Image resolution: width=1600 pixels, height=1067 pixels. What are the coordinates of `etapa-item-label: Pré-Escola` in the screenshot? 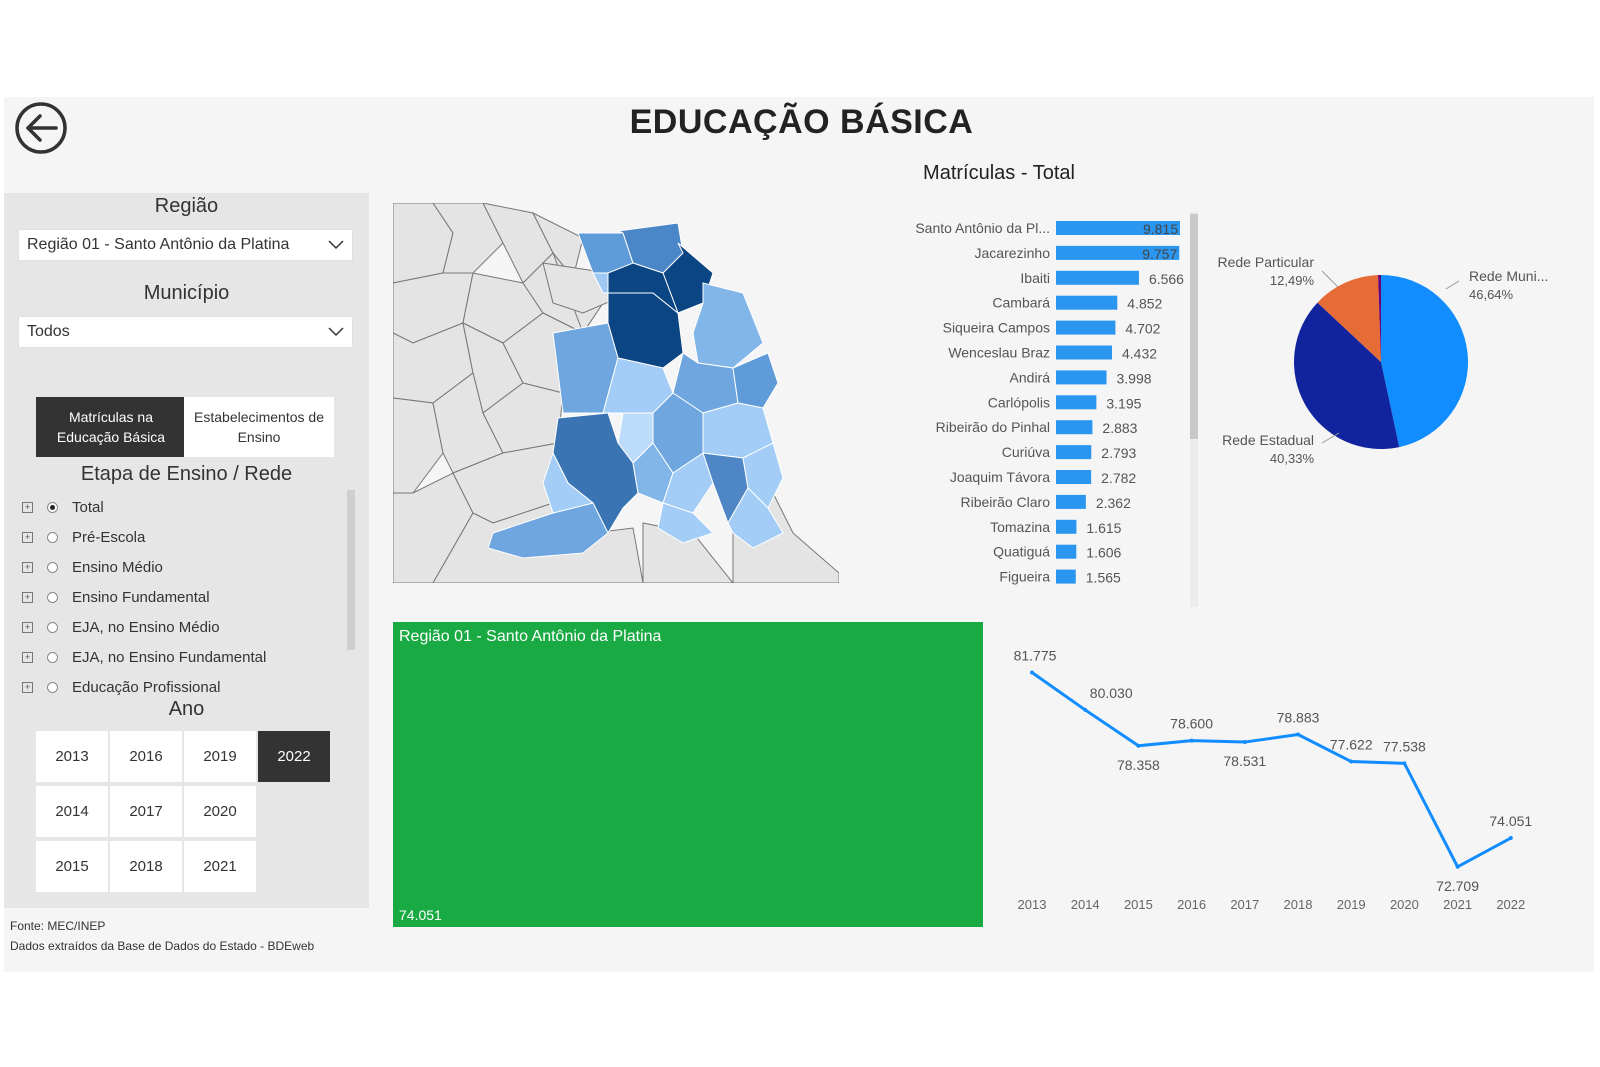 It's located at (109, 537).